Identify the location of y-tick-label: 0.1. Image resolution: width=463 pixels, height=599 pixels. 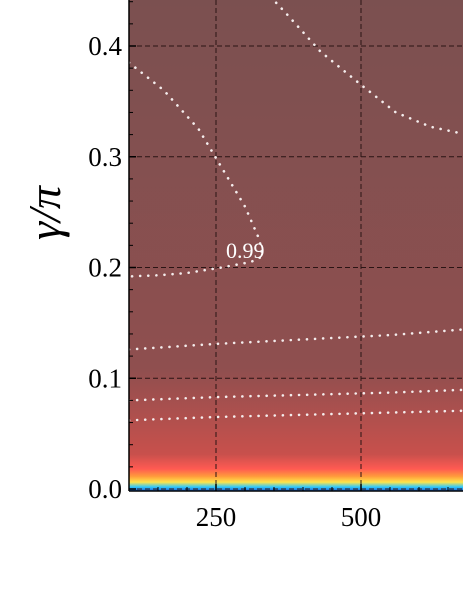
(105, 378).